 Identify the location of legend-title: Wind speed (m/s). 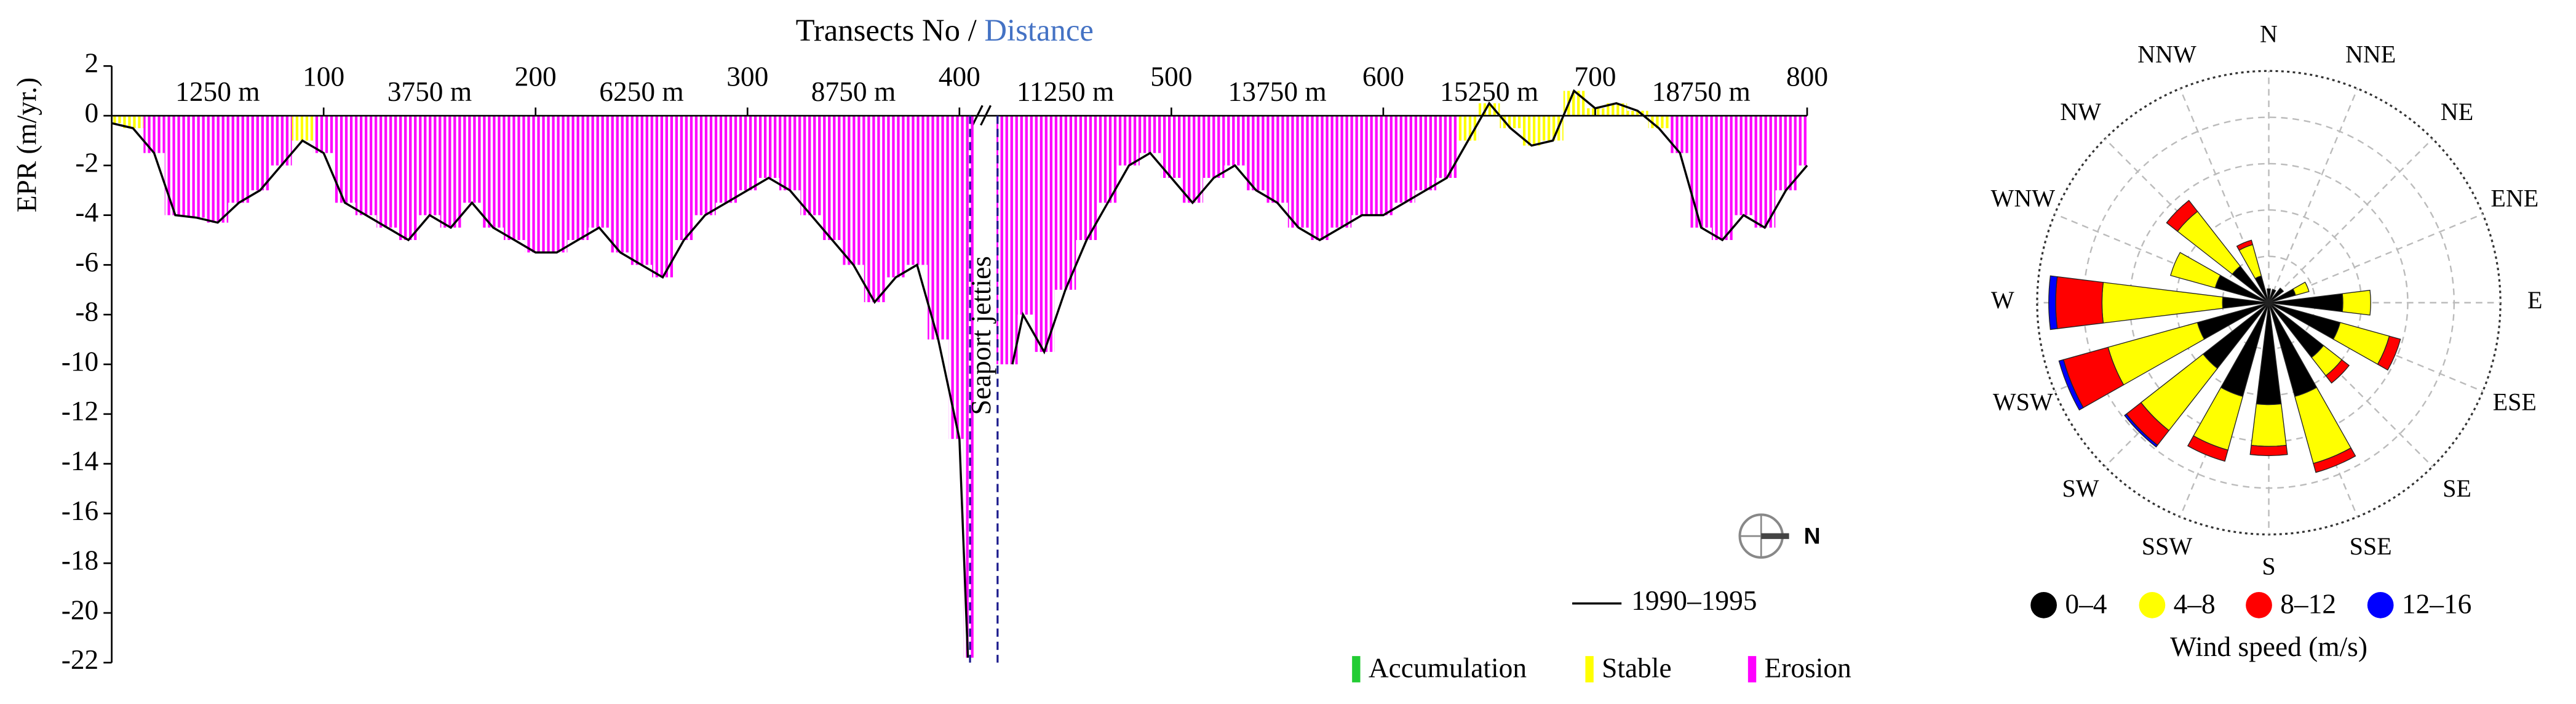
(2268, 646).